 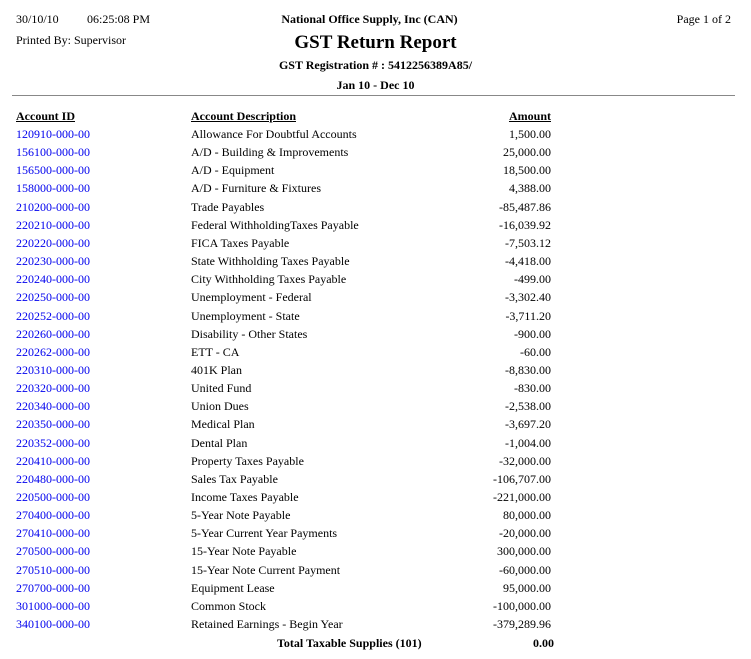 I want to click on account-description: 5-Year Note Payable, so click(x=241, y=515).